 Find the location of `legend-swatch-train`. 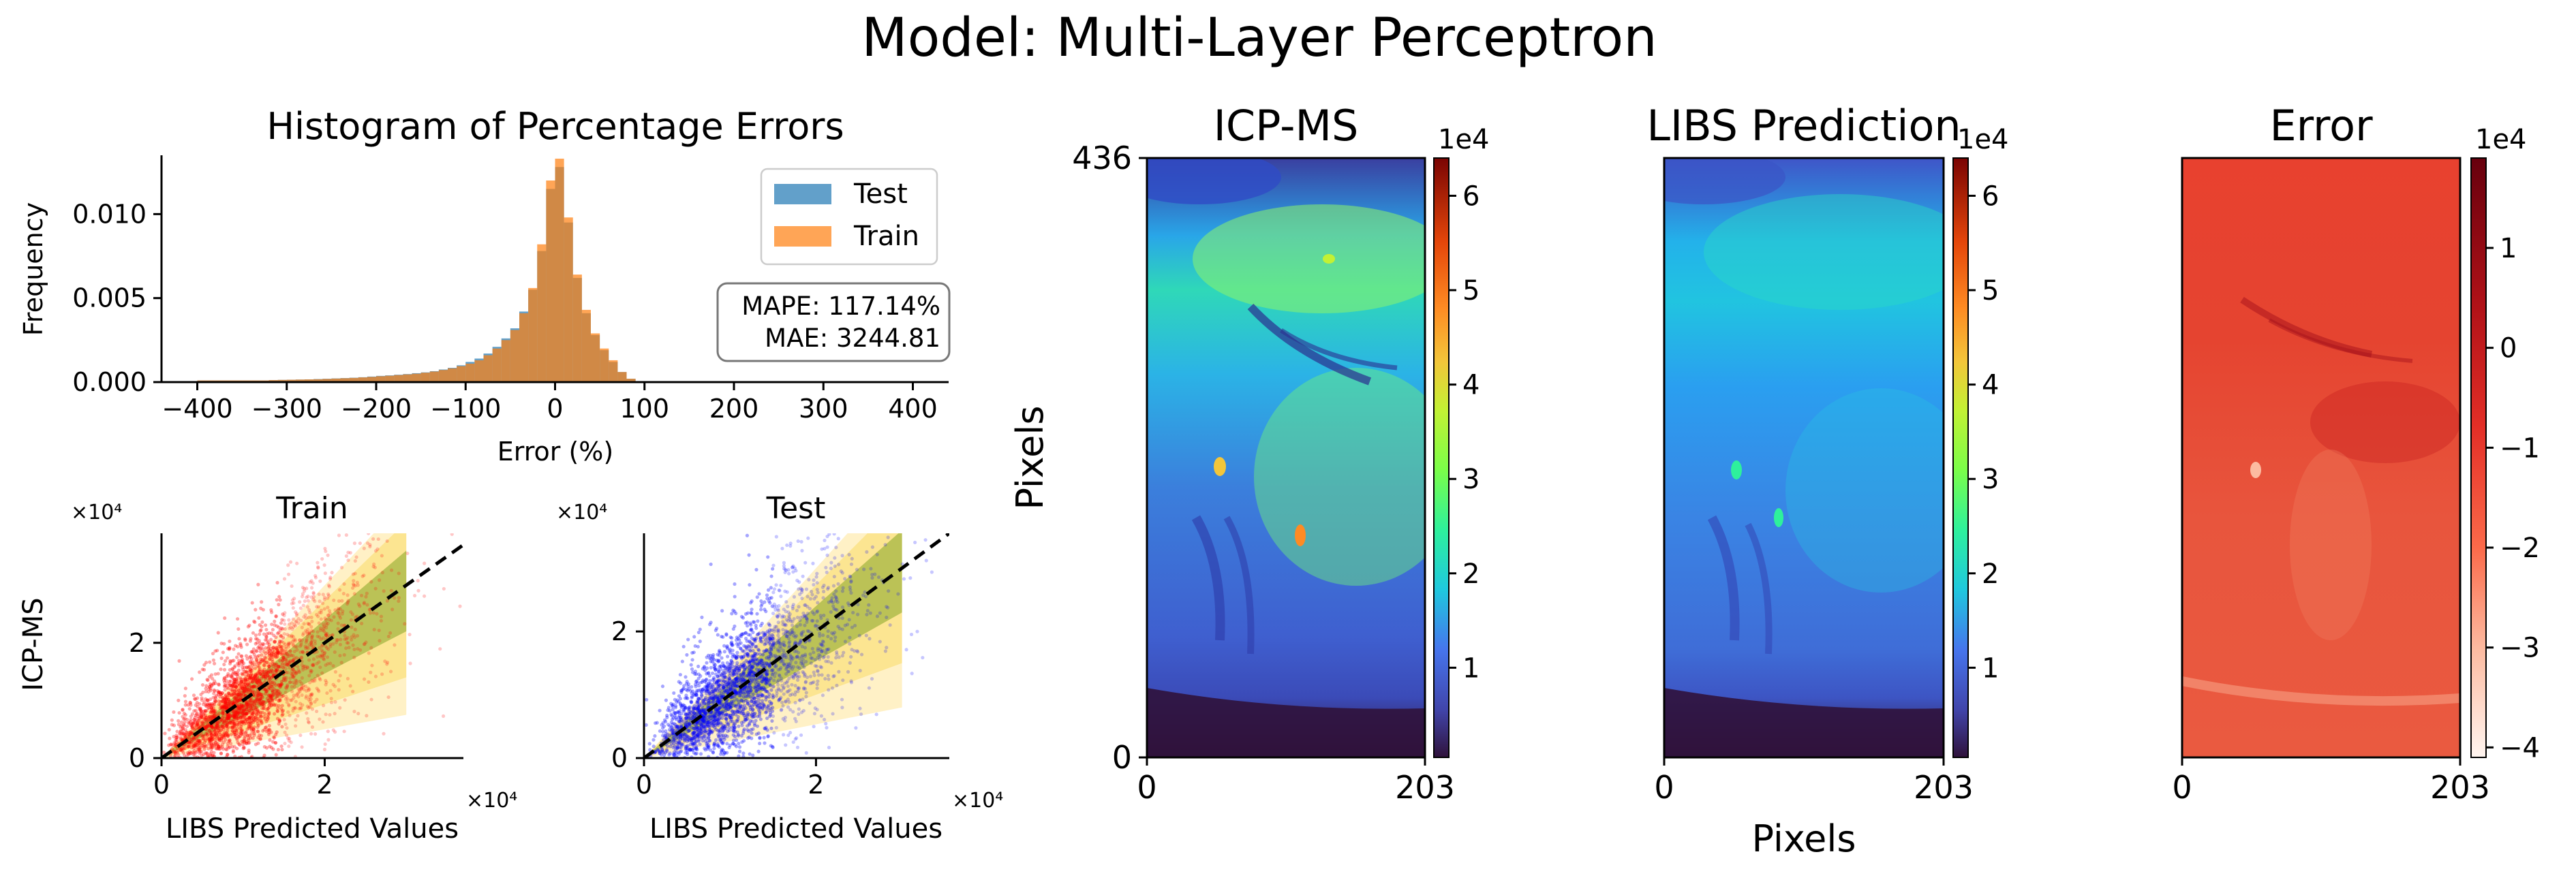

legend-swatch-train is located at coordinates (802, 236).